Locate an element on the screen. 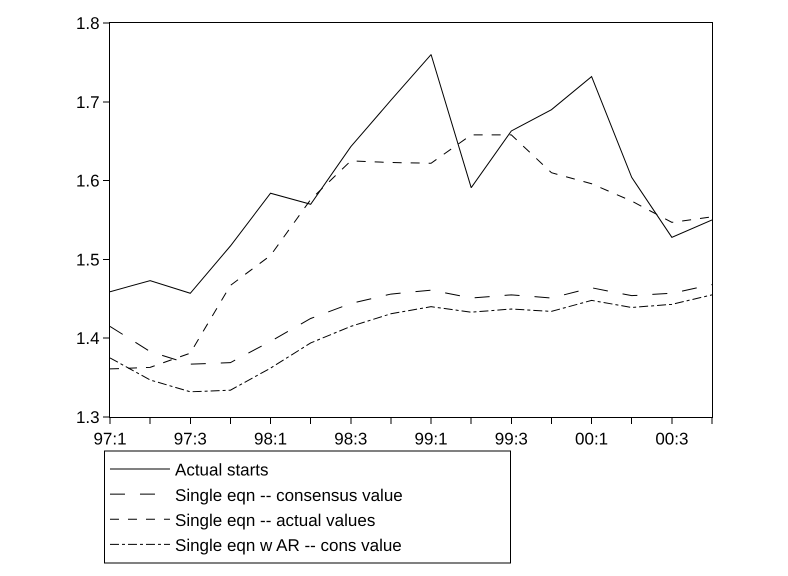 This screenshot has width=788, height=576. x-tick-label: 97:1 is located at coordinates (110, 438).